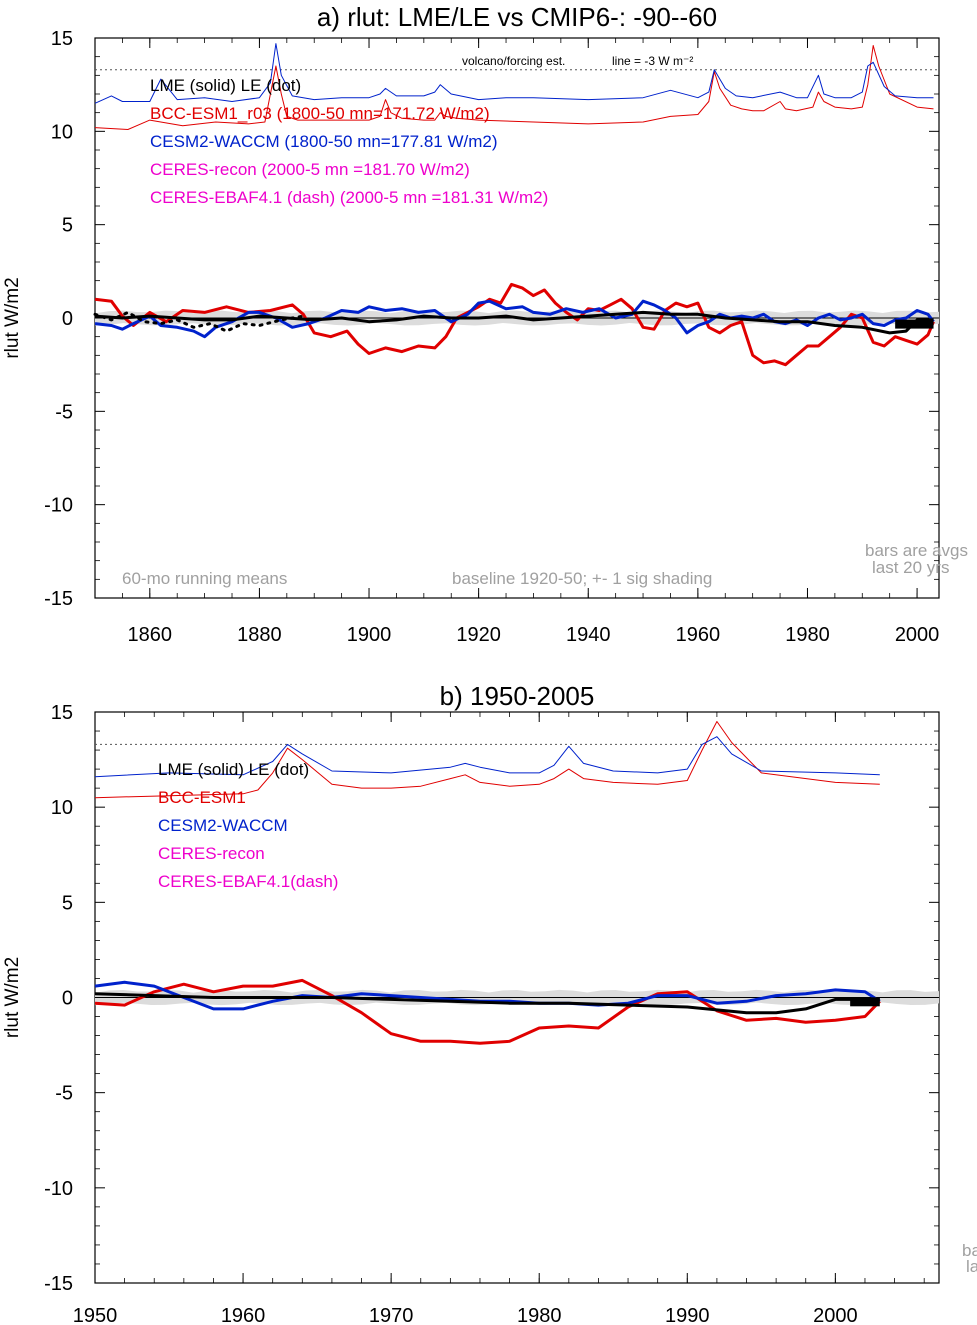  Describe the element at coordinates (391, 1315) in the screenshot. I see `x-tick-label: 1970` at that location.